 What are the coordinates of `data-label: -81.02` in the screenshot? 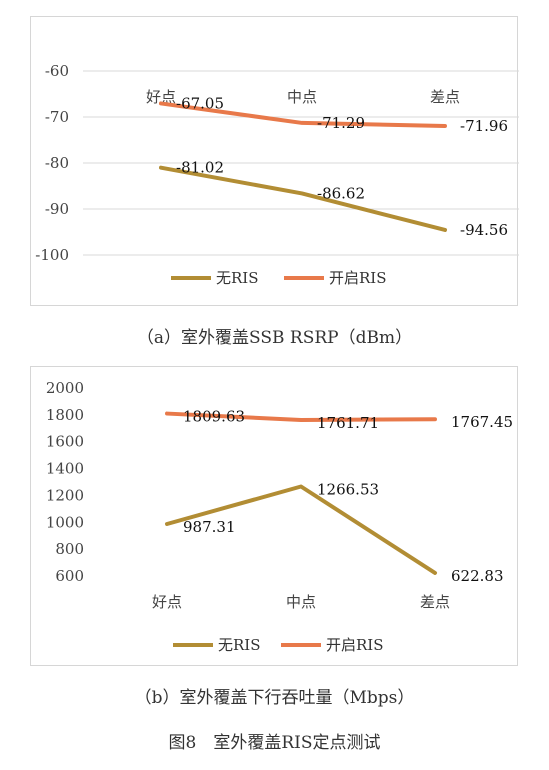 It's located at (200, 168).